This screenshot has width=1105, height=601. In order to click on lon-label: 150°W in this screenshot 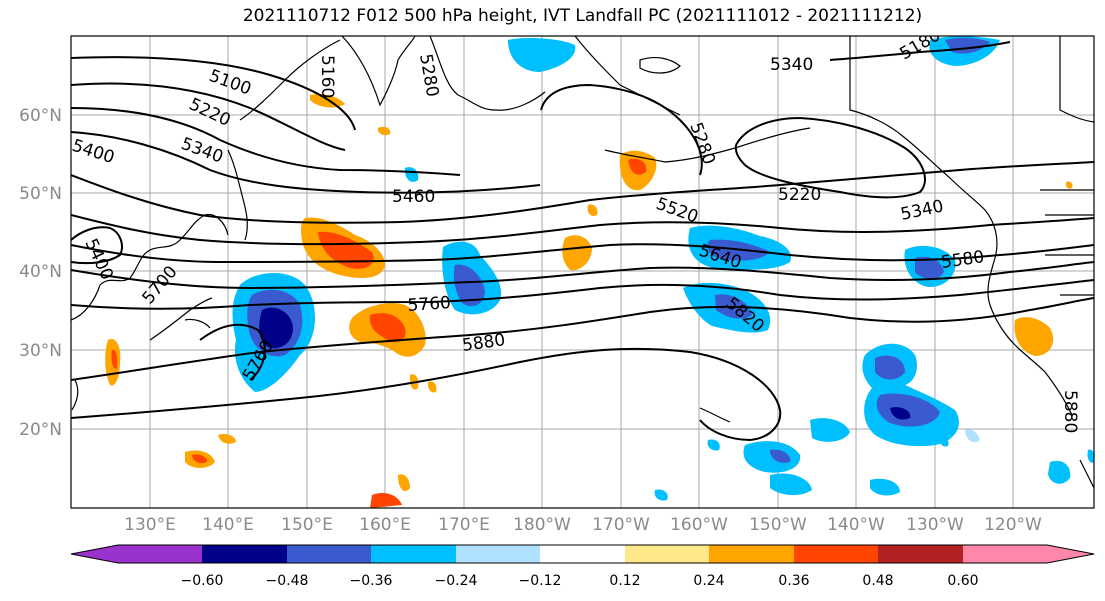, I will do `click(778, 525)`.